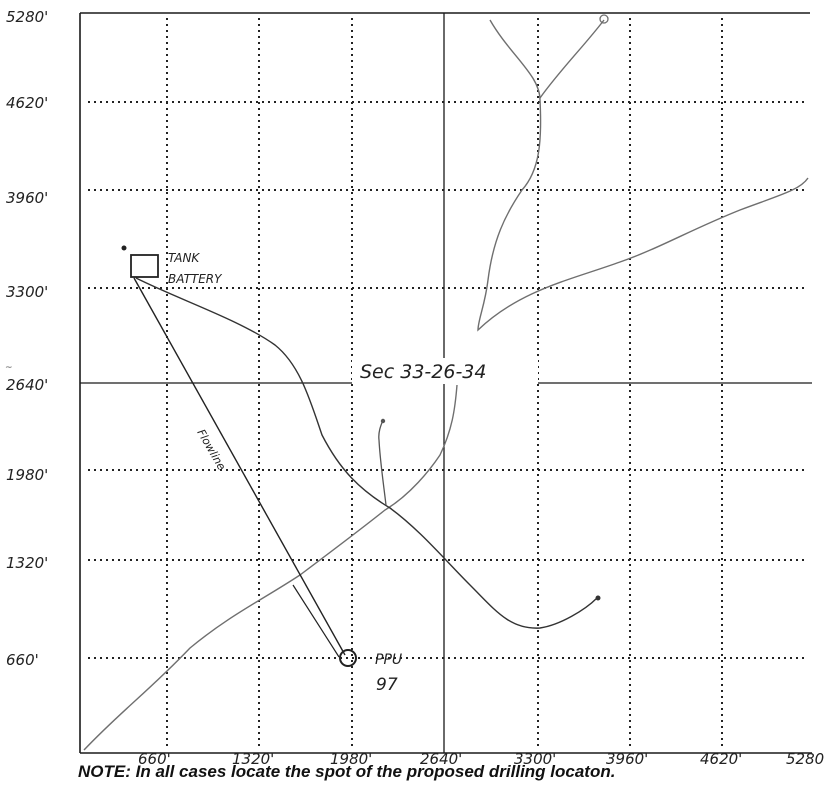 The height and width of the screenshot is (788, 834). What do you see at coordinates (144, 266) in the screenshot?
I see `tank-battery-symbol` at bounding box center [144, 266].